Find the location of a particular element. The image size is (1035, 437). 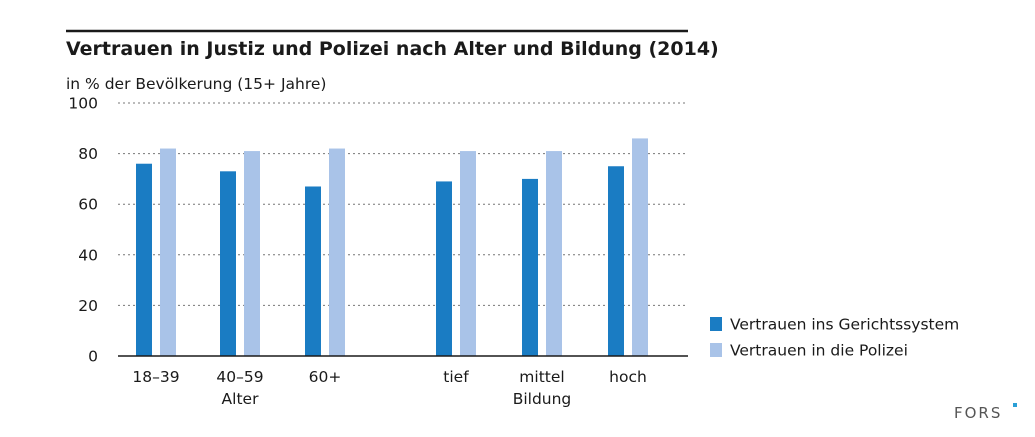

x-tick-label: 18–39 is located at coordinates (155, 377).